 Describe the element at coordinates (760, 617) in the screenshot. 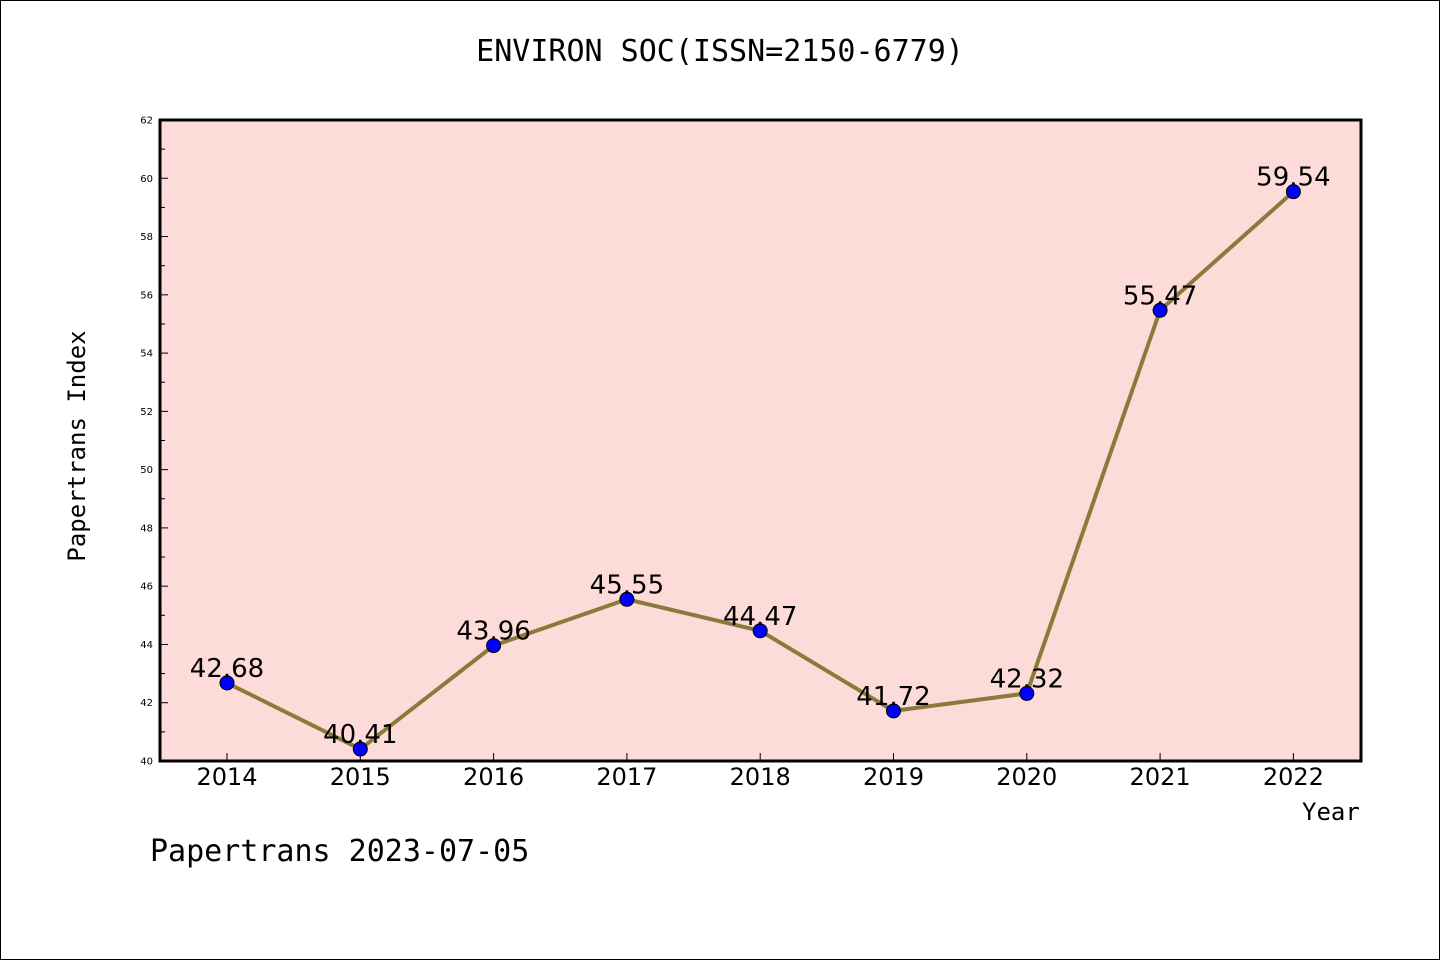

I see `data-label: 44.47` at that location.